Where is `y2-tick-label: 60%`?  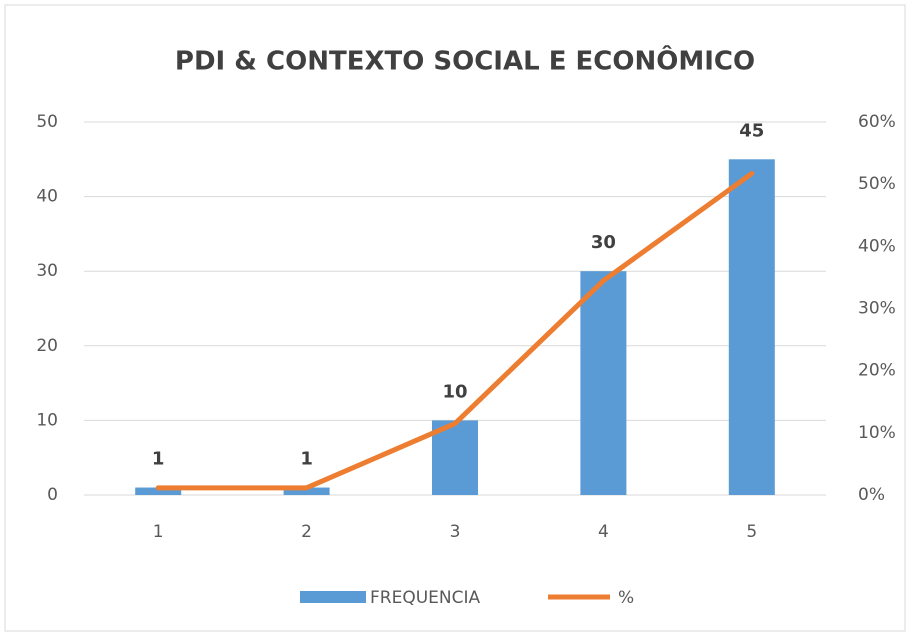 y2-tick-label: 60% is located at coordinates (877, 122).